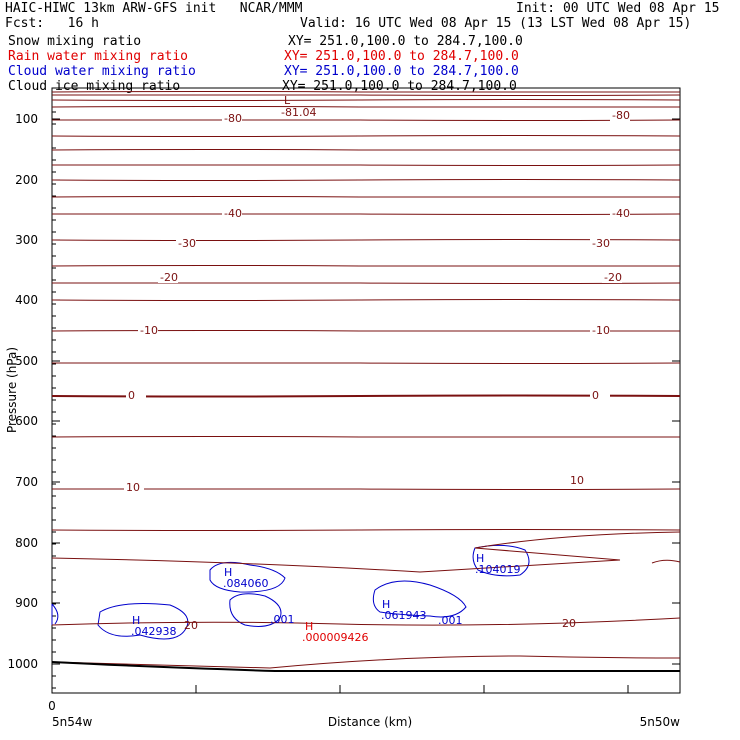 This screenshot has height=740, width=740. I want to click on forecast-hour: Fcst: 16 h, so click(52, 23).